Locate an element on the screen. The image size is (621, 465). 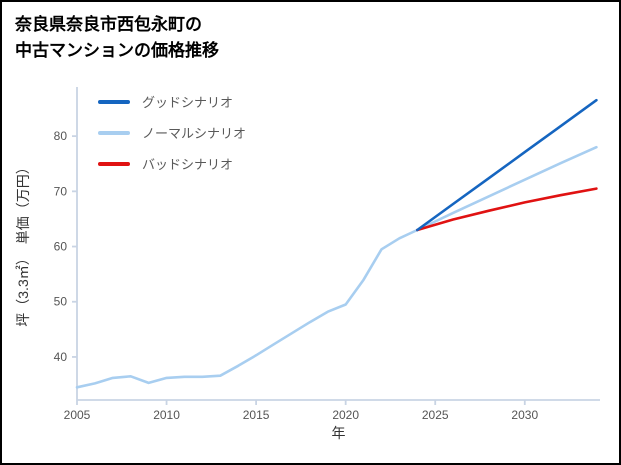
svg-text: 2010 is located at coordinates (166, 415).